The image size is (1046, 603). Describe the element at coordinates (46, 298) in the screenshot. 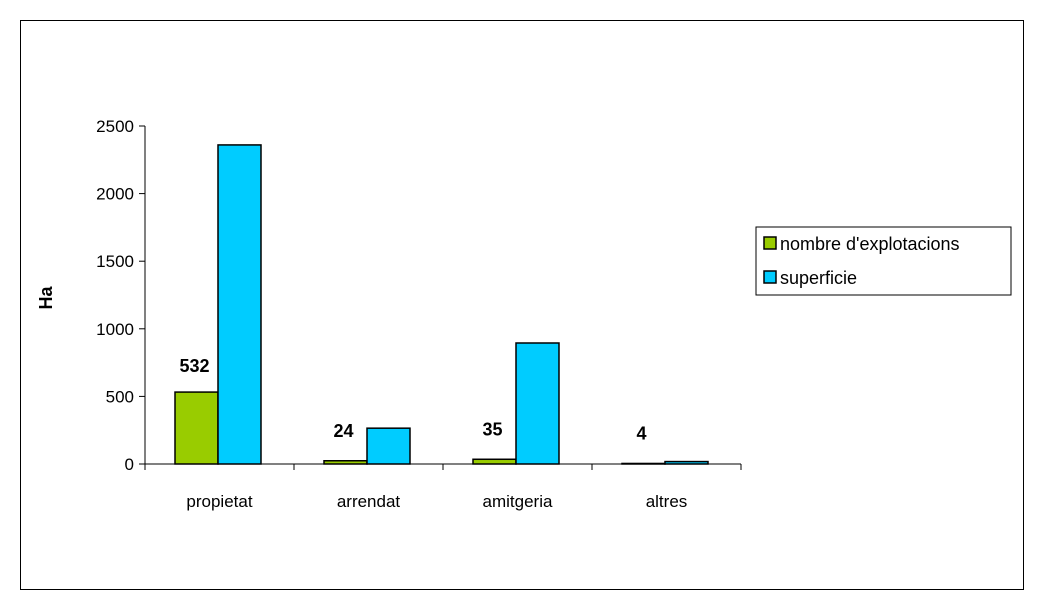

I see `y-axis-title: Ha` at that location.